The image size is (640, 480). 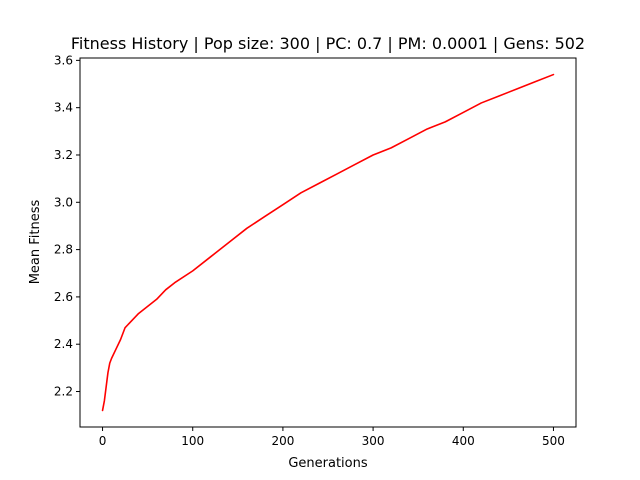 I want to click on x-axis-label: Generations, so click(x=328, y=463).